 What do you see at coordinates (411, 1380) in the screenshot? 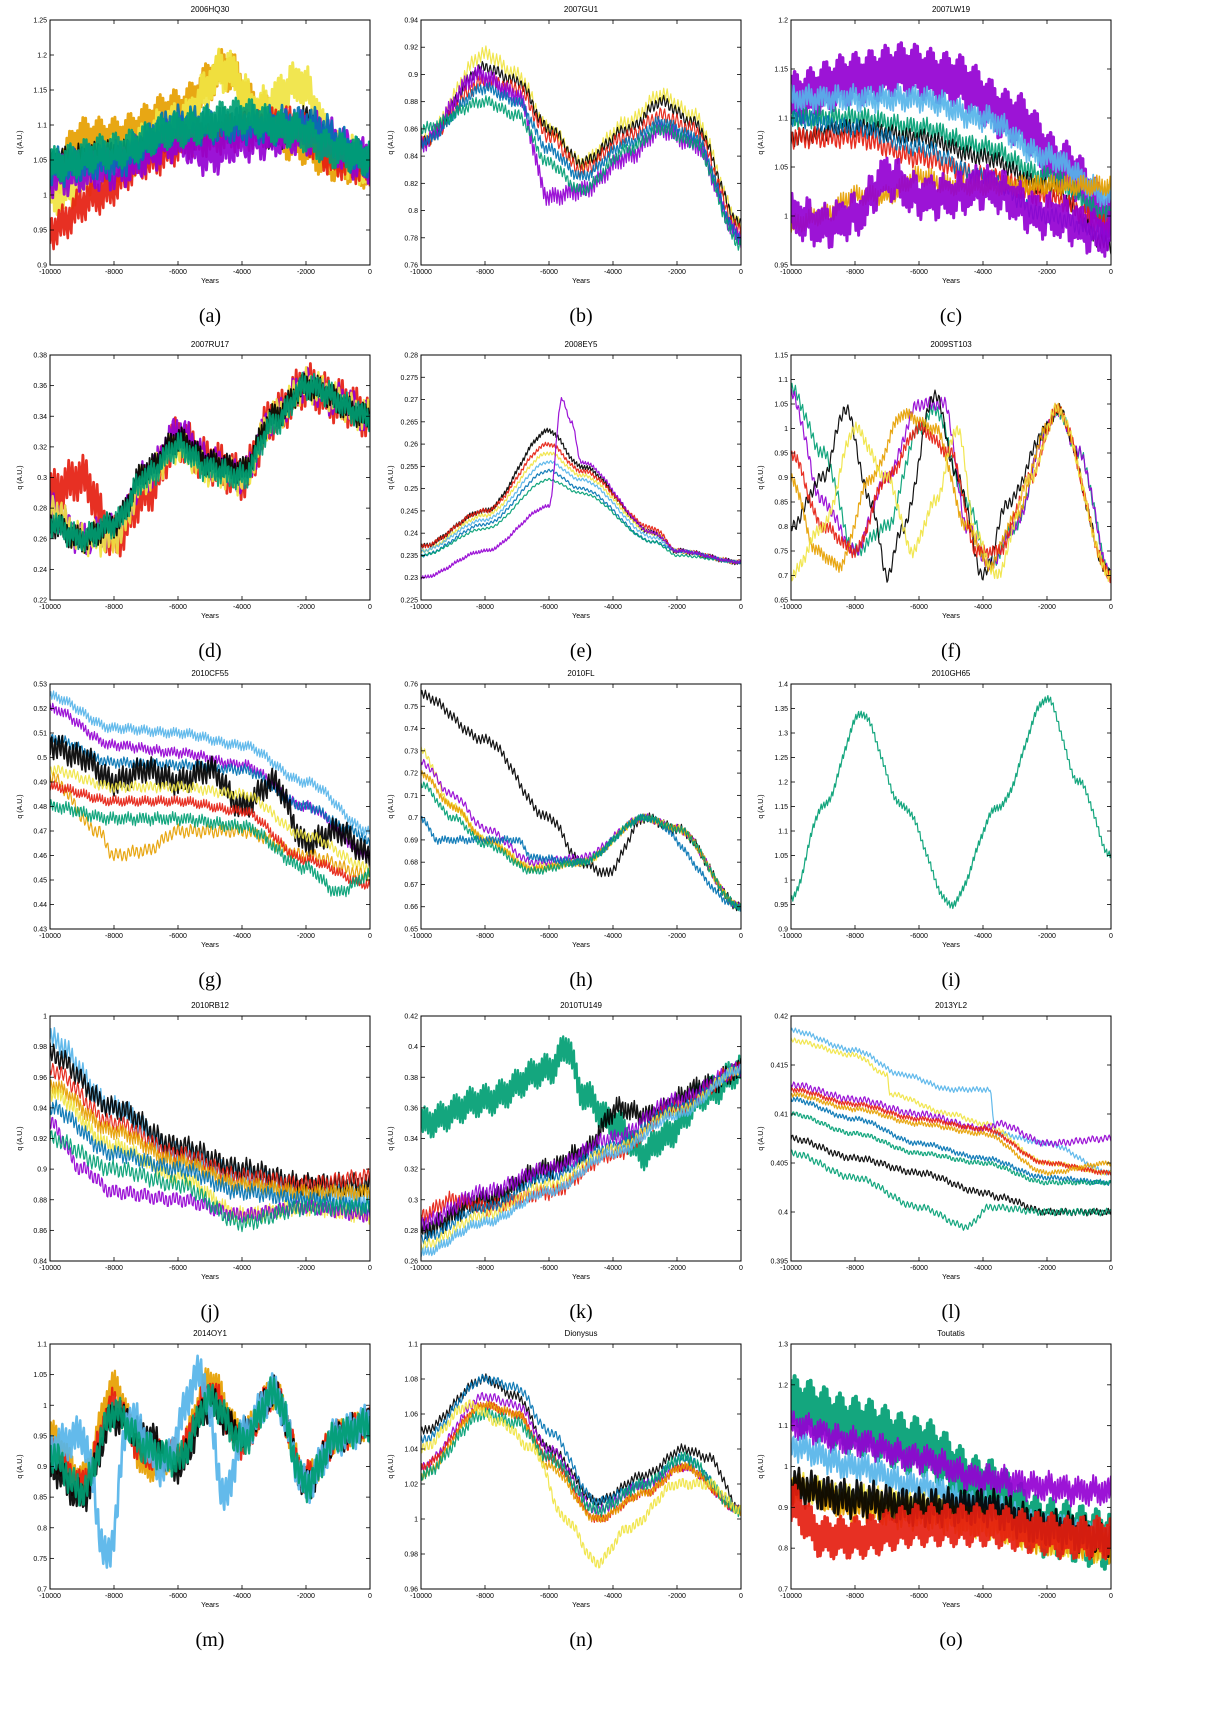
I see `y-tick-label: 1.08` at bounding box center [411, 1380].